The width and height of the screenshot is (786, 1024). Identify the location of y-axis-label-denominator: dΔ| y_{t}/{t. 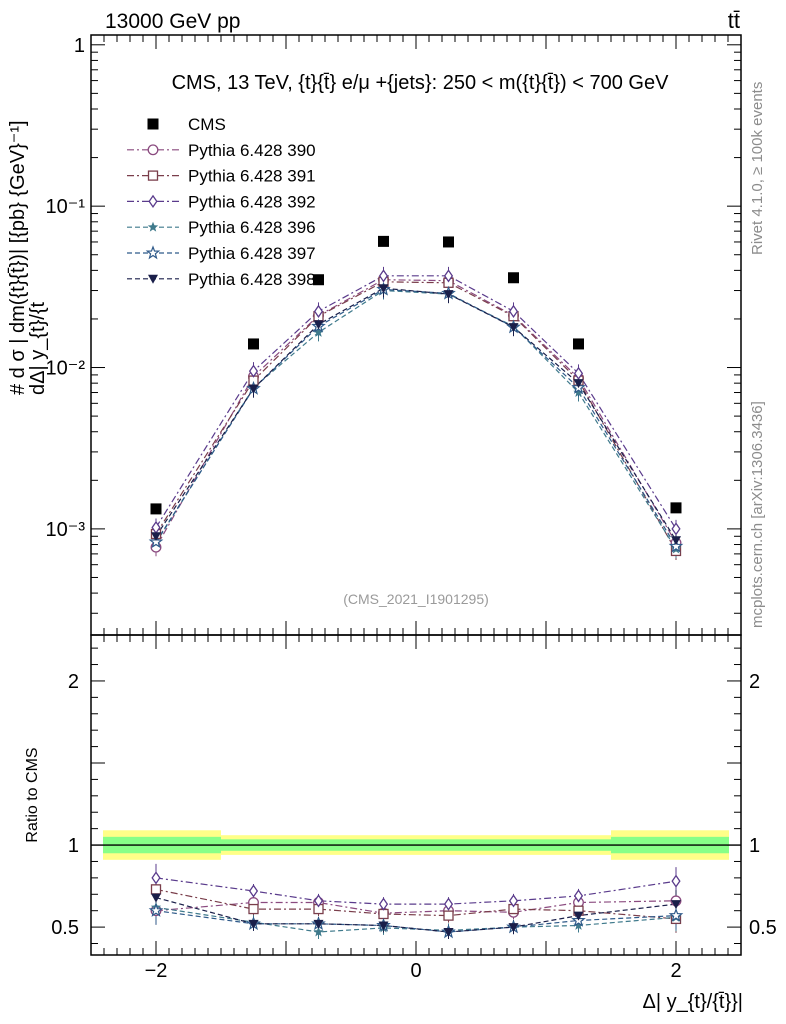
(38, 348).